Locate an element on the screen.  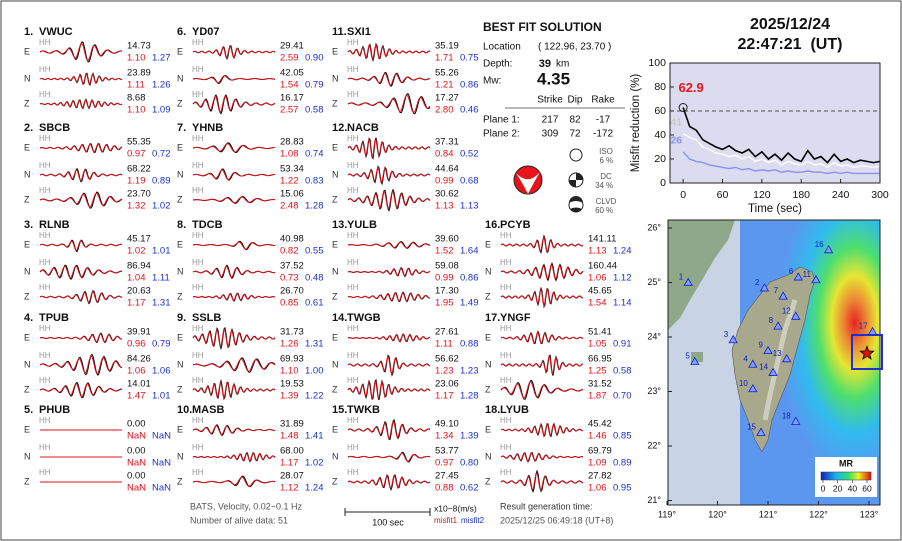
amplitude: 31.52 is located at coordinates (600, 384).